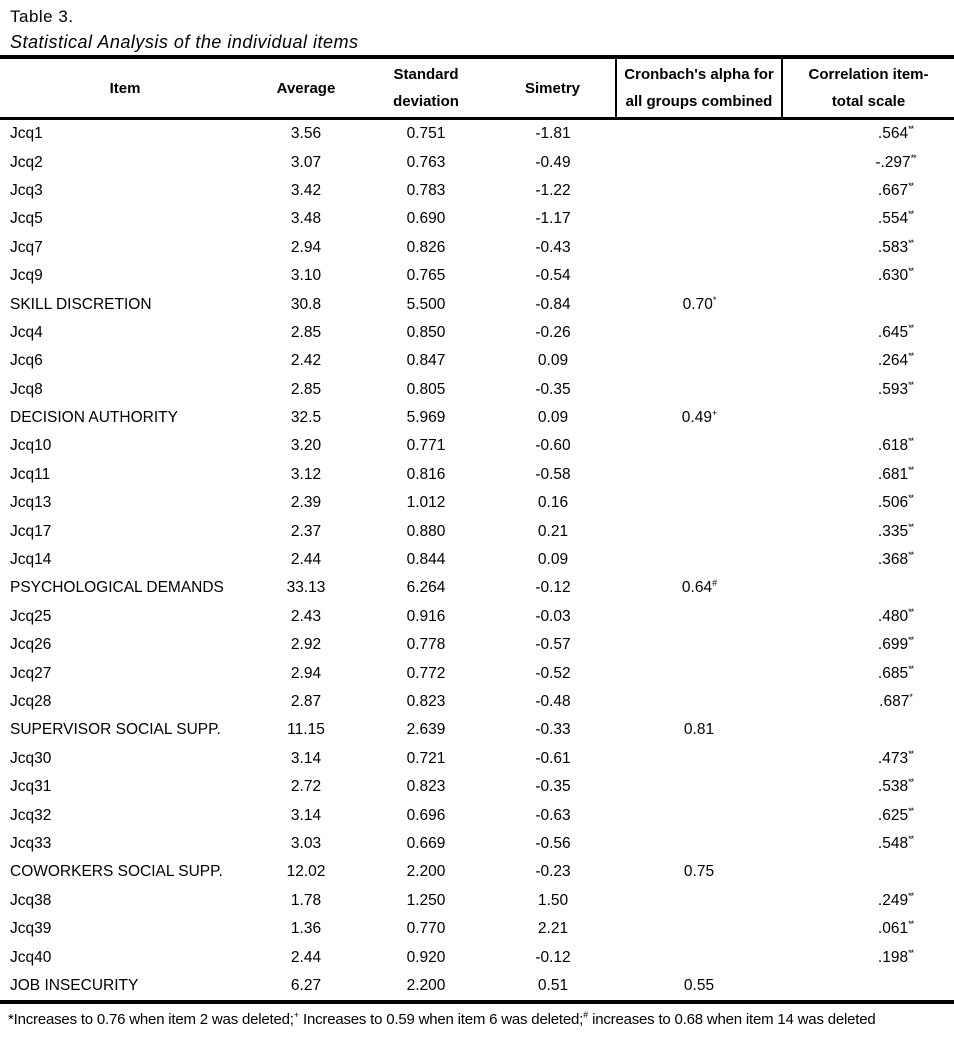 This screenshot has height=1042, width=954. Describe the element at coordinates (26, 247) in the screenshot. I see `item-cell-value: Jcq7` at that location.